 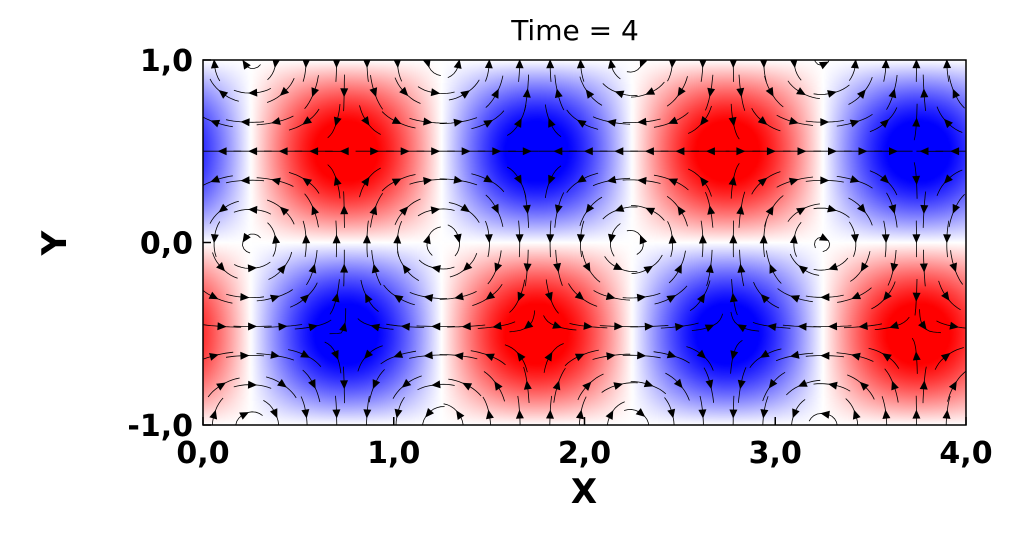 I want to click on x-tick-label: 0,0, so click(x=202, y=453).